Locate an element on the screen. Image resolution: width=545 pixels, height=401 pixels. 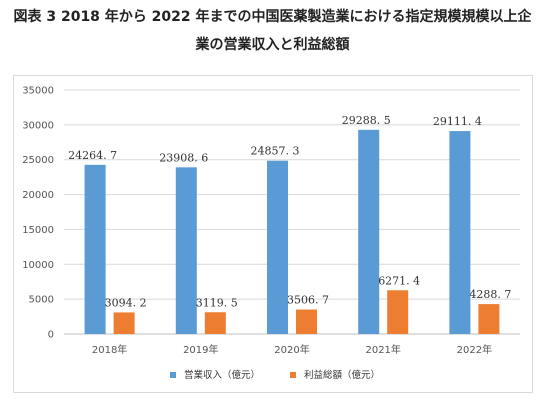
data-label: 4288. 7 is located at coordinates (490, 294).